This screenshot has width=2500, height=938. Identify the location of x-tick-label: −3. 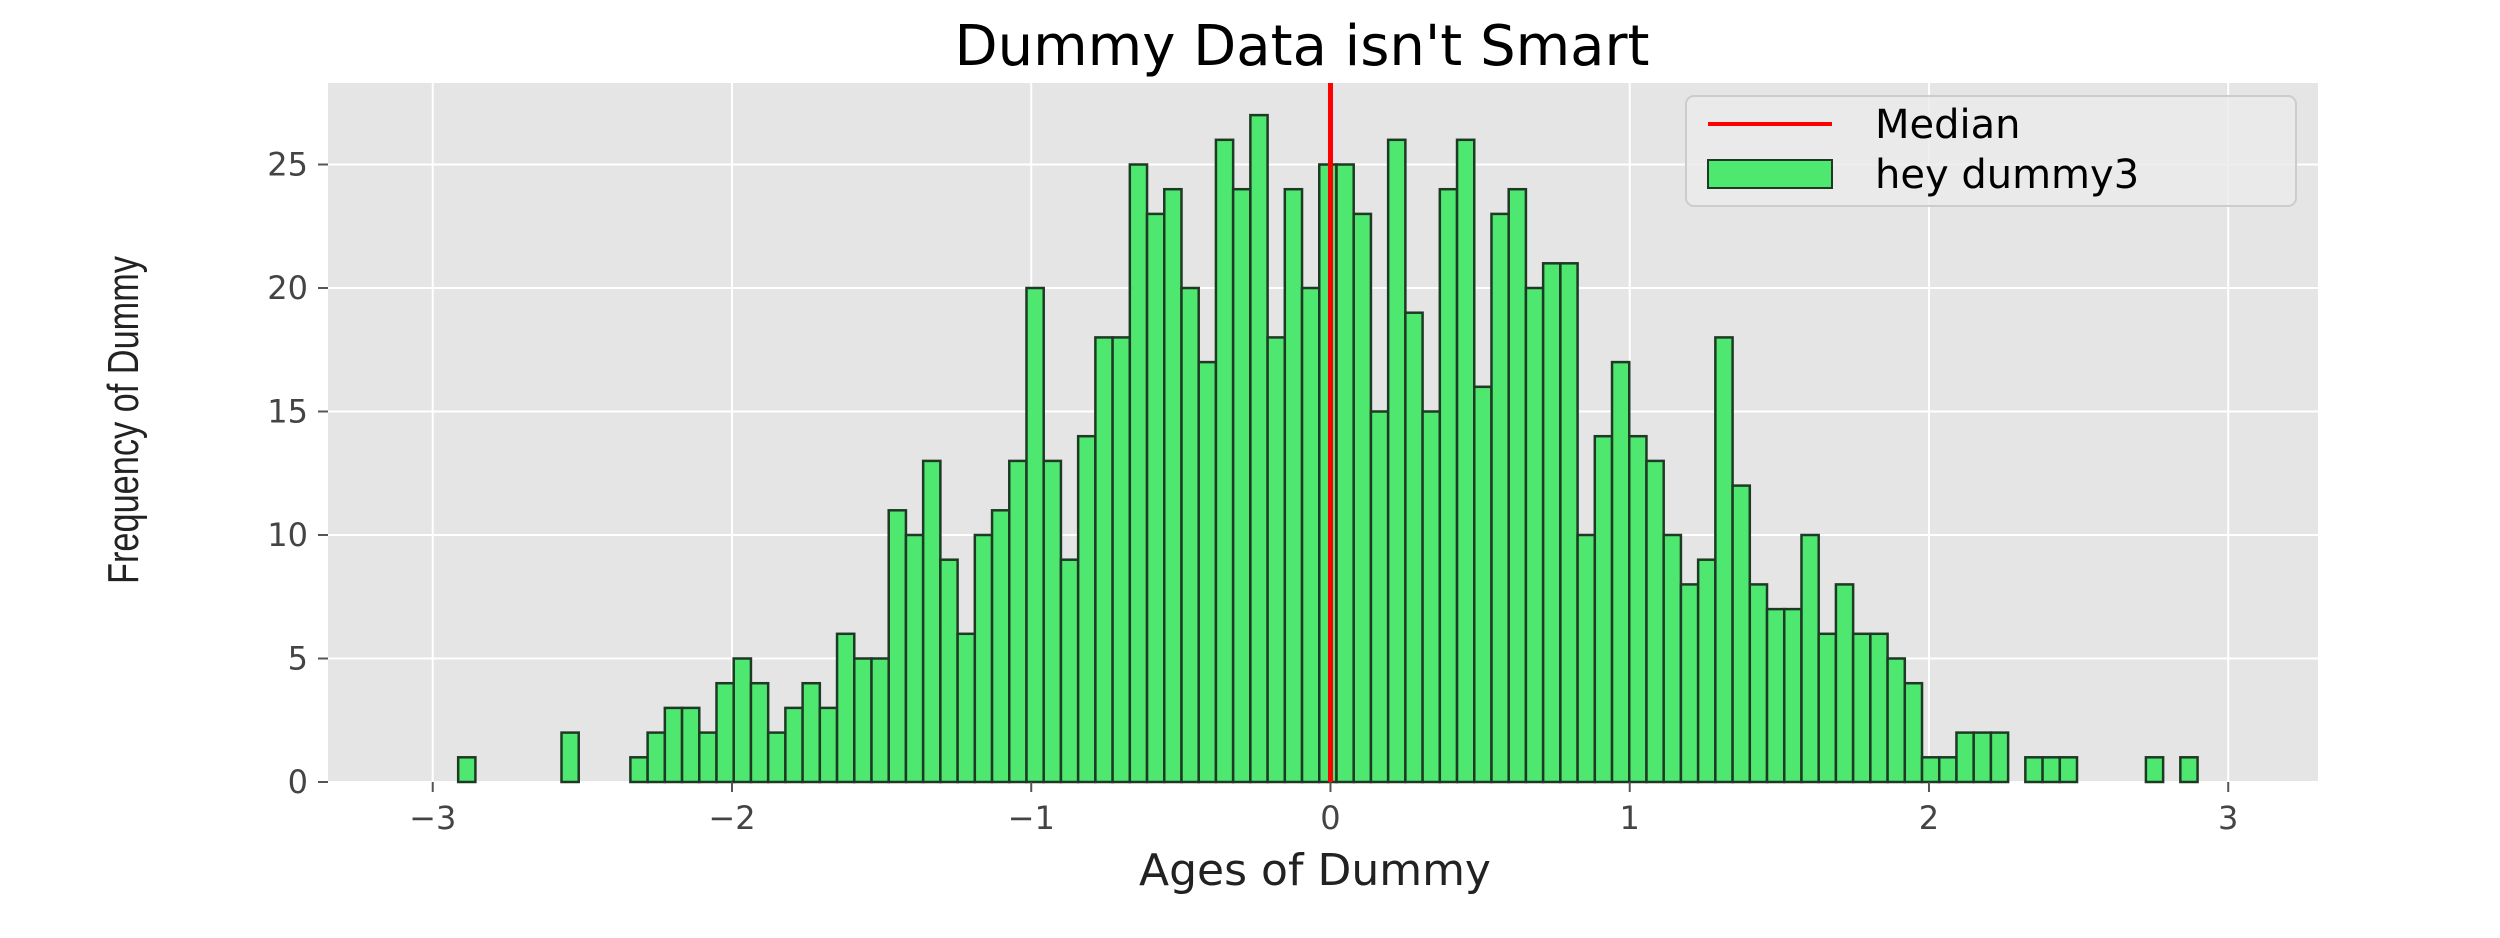
(432, 818).